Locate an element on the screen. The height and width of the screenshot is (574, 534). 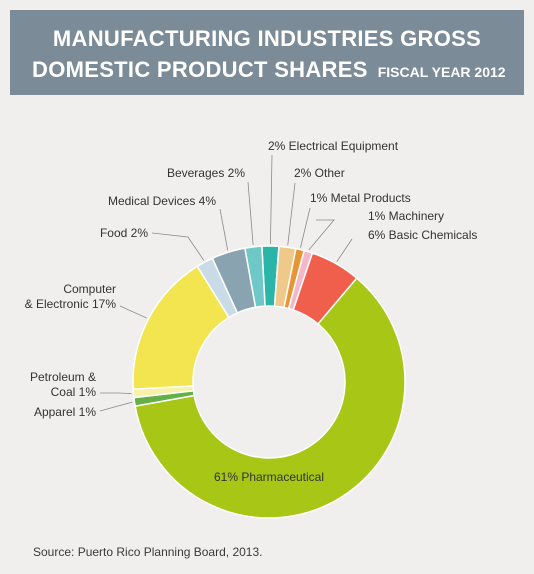
leader-machinery is located at coordinates (321, 235).